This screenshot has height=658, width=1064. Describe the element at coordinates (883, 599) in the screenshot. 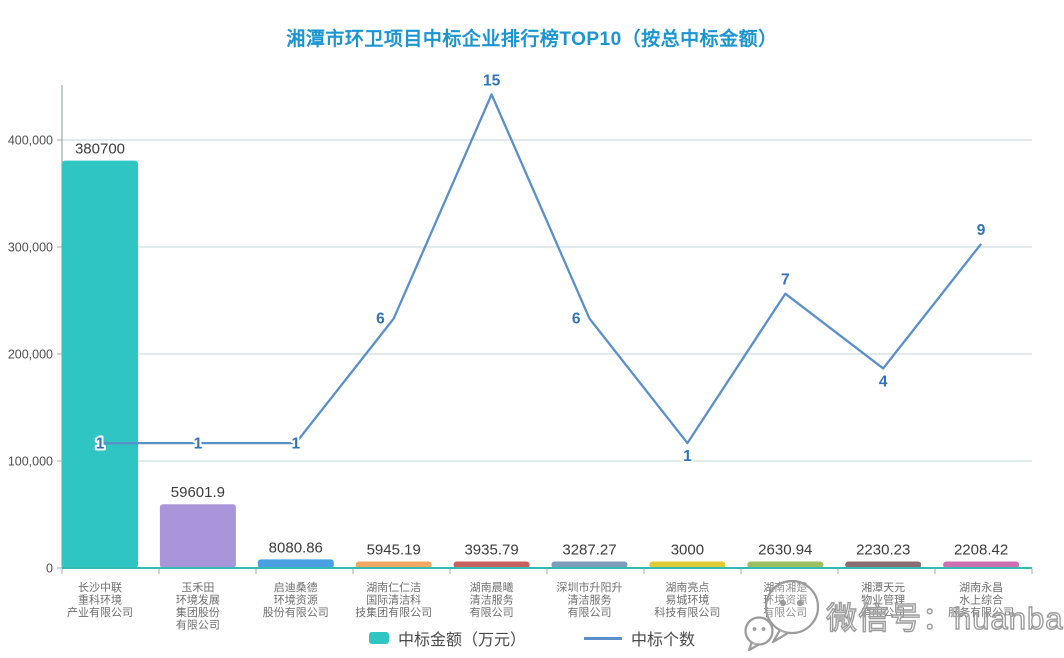

I see `category-label: 湘潭天元物业管理有限公司` at that location.